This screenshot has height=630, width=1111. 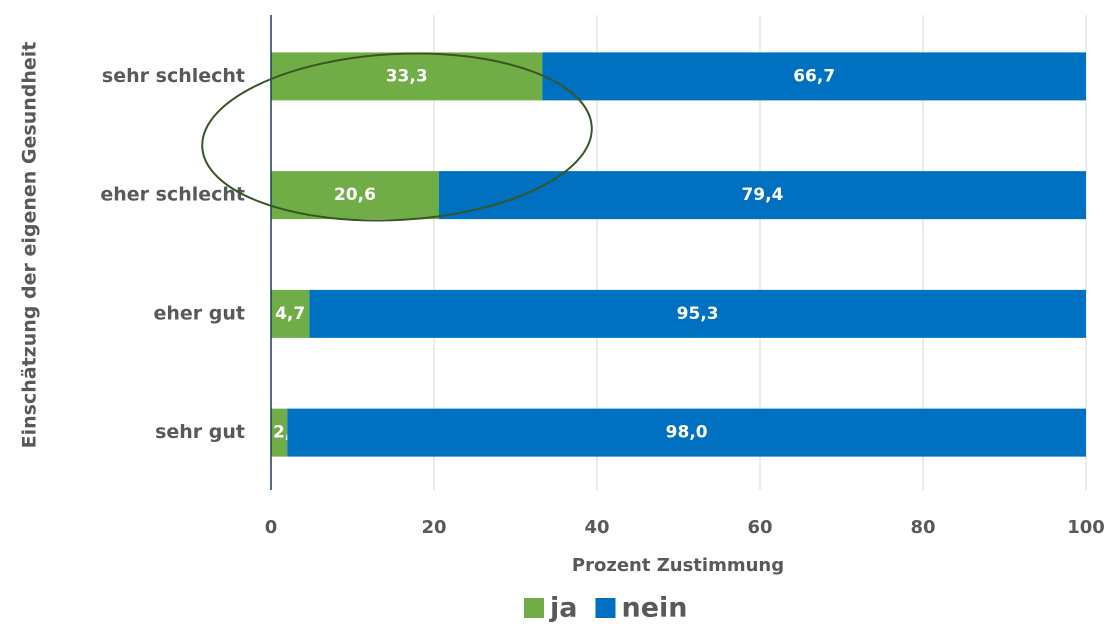 I want to click on value-label: 95,3, so click(x=698, y=314).